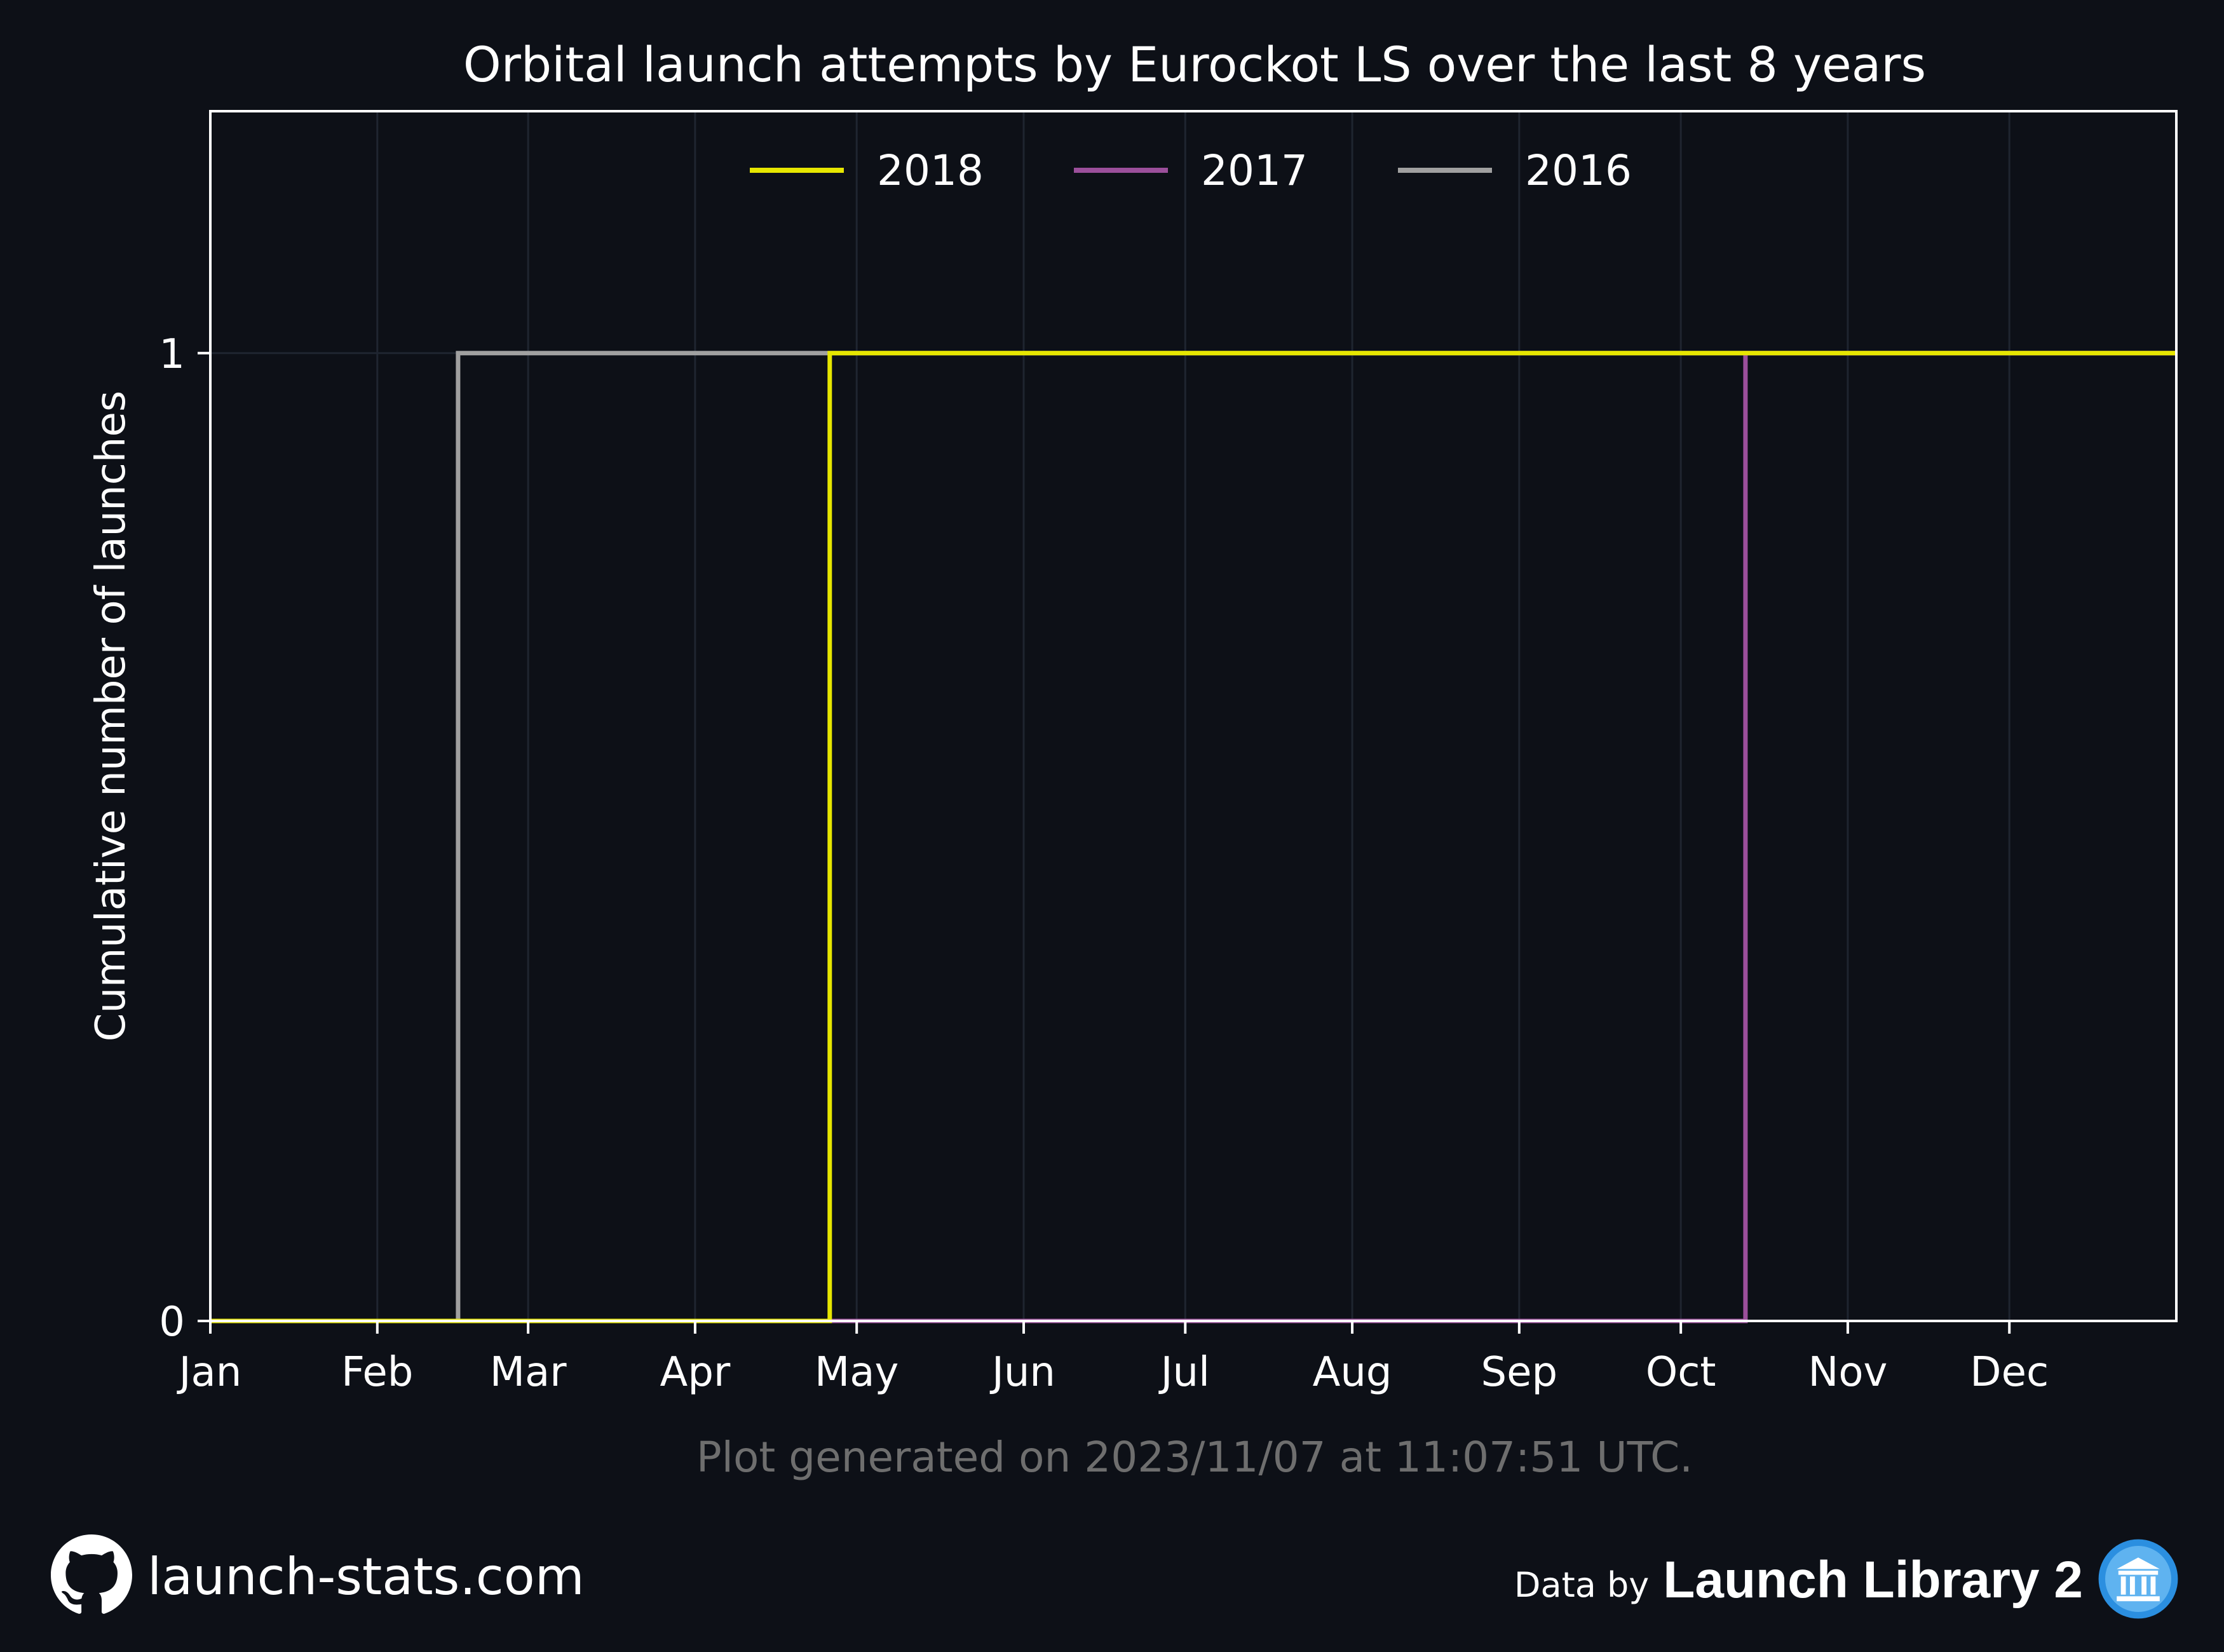 The image size is (2224, 1652). Describe the element at coordinates (930, 170) in the screenshot. I see `legend-label-2018: 2018` at that location.